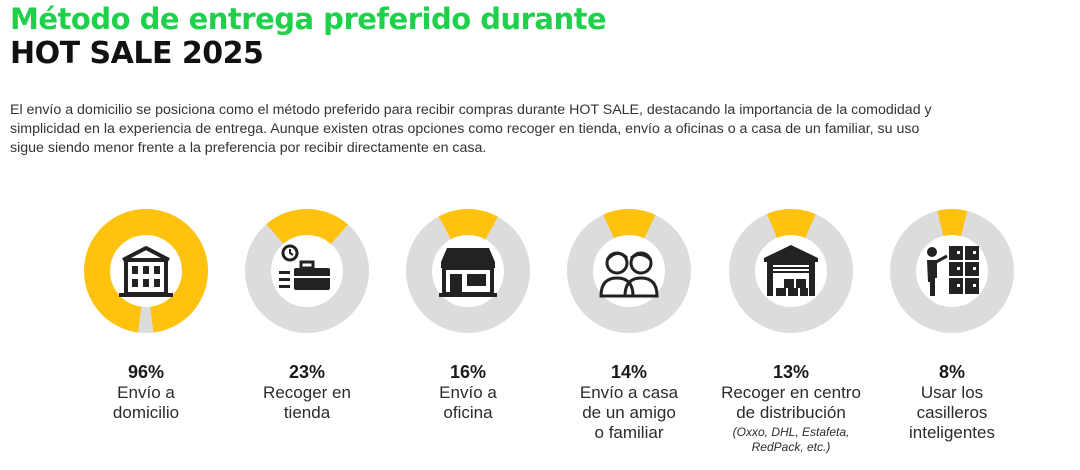 Image resolution: width=1080 pixels, height=470 pixels. What do you see at coordinates (146, 412) in the screenshot?
I see `category-label-line: domicilio` at bounding box center [146, 412].